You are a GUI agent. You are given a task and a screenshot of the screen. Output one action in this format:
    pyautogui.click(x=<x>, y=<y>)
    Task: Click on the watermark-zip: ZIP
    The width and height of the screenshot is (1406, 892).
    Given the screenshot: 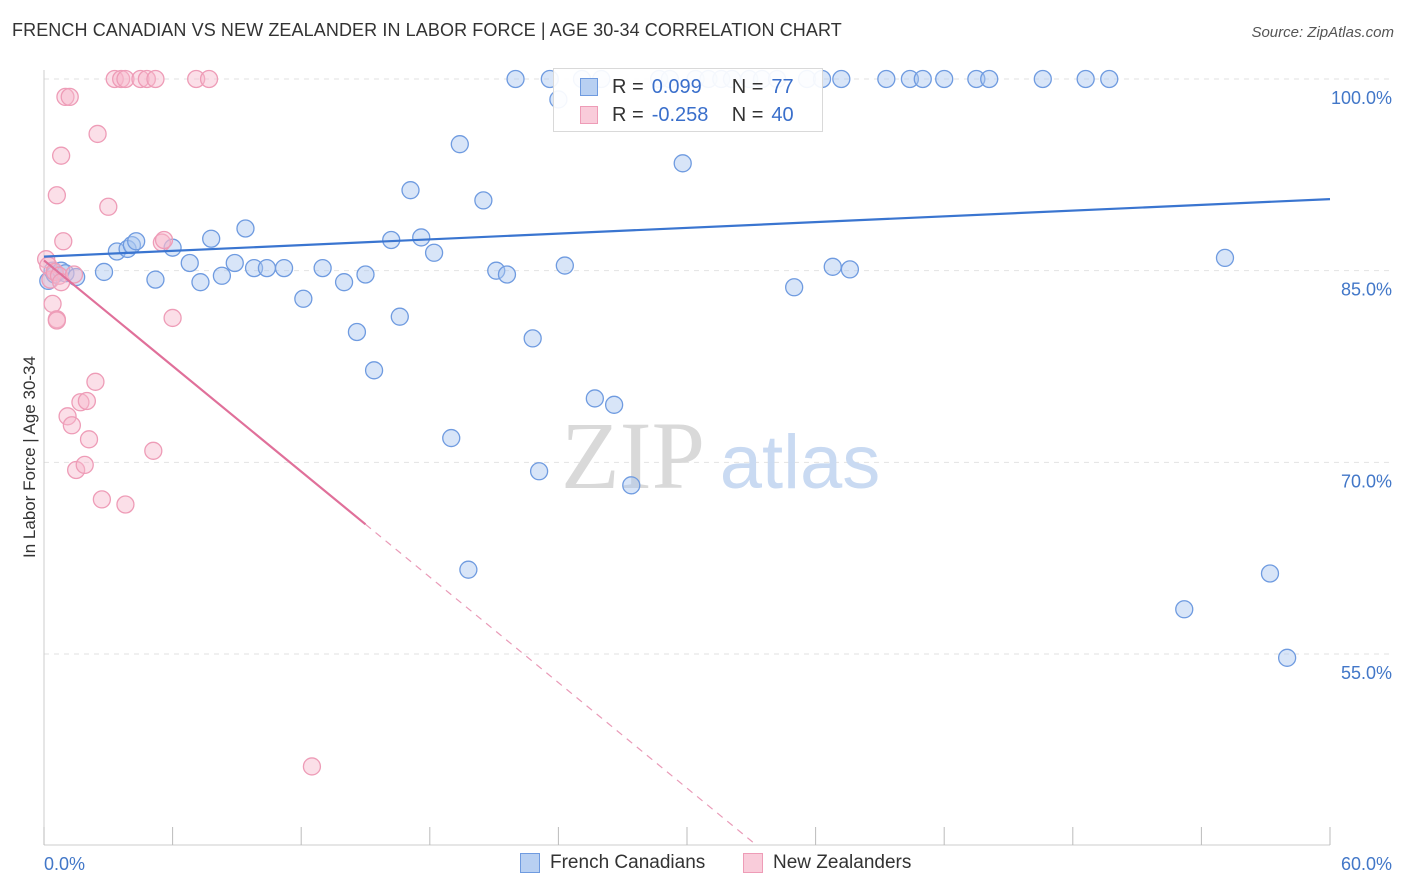 What is the action you would take?
    pyautogui.click(x=633, y=455)
    